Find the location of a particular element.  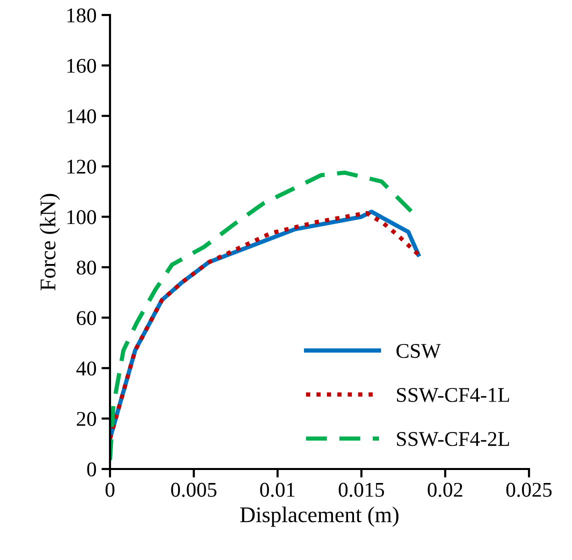

legend-label: SSW-CF4-1L is located at coordinates (453, 395).